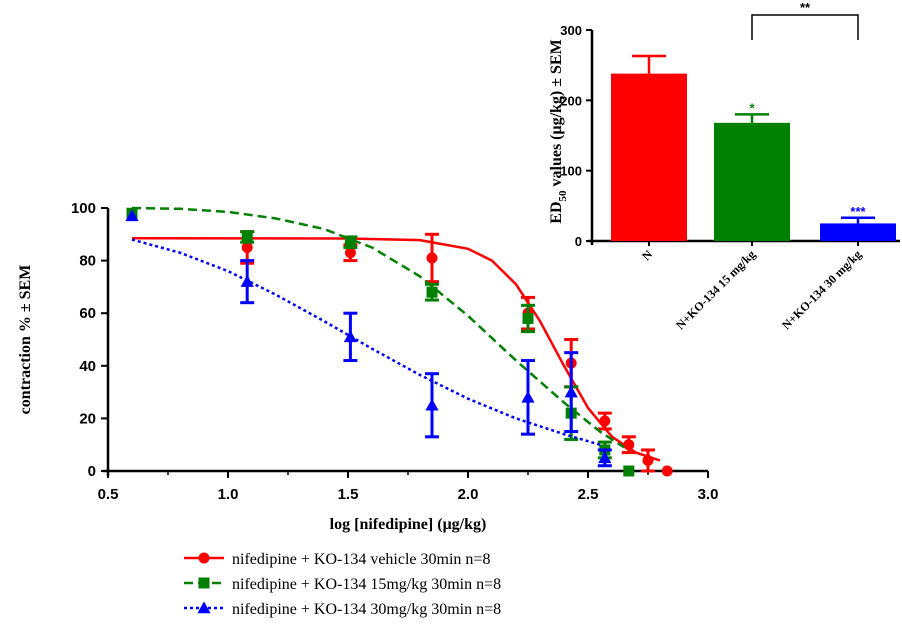  I want to click on legend-entry: nifedipine + KO-134 vehicle 30min n=8, so click(337, 559).